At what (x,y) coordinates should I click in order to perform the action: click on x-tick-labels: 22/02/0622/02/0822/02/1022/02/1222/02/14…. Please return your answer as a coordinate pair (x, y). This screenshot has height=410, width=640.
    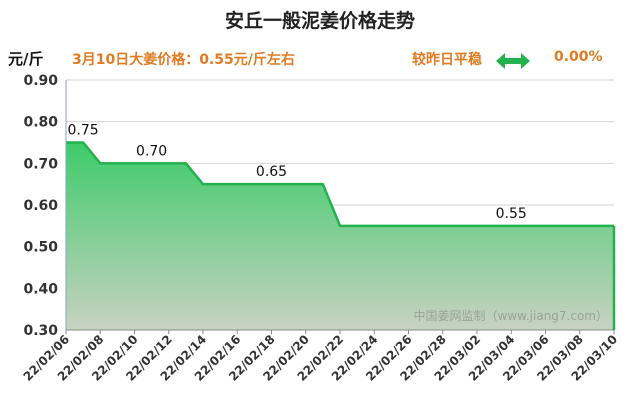
    Looking at the image, I should click on (321, 358).